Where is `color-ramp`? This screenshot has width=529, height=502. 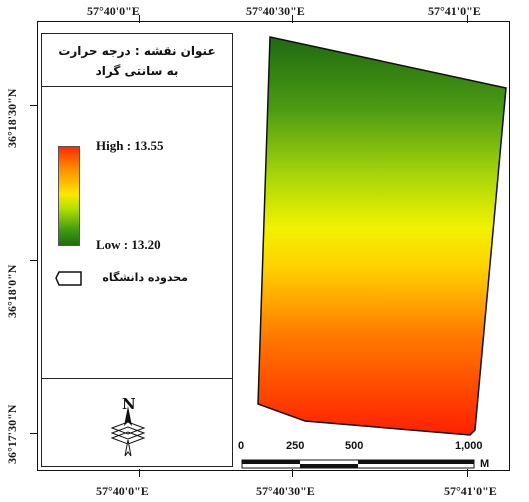 color-ramp is located at coordinates (69, 196).